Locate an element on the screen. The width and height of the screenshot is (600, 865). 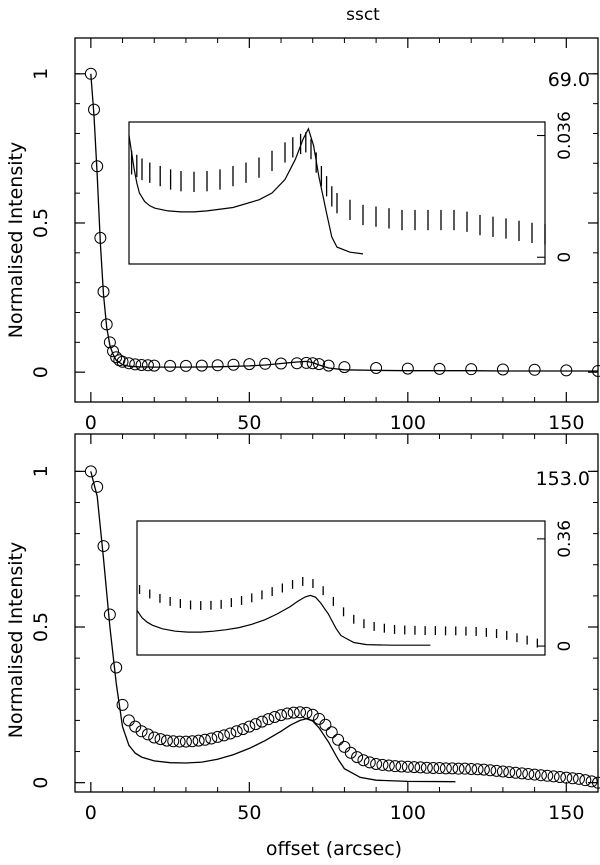
figure-title: ssct is located at coordinates (363, 15).